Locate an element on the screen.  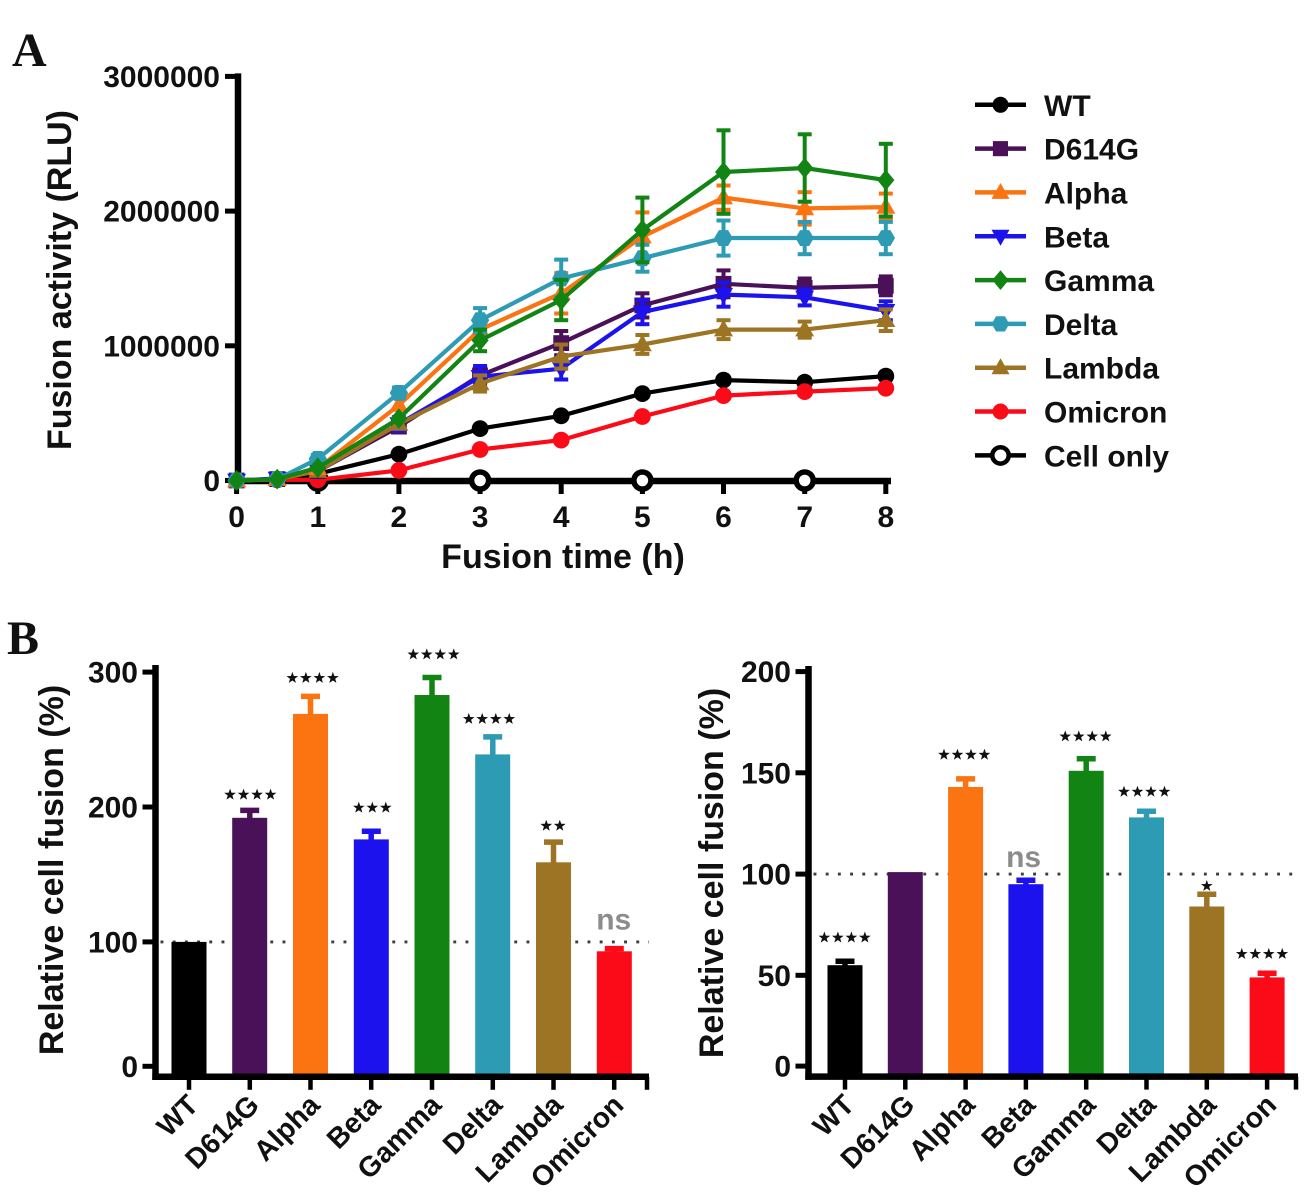
svg-text: Fusion time (h) is located at coordinates (563, 557).